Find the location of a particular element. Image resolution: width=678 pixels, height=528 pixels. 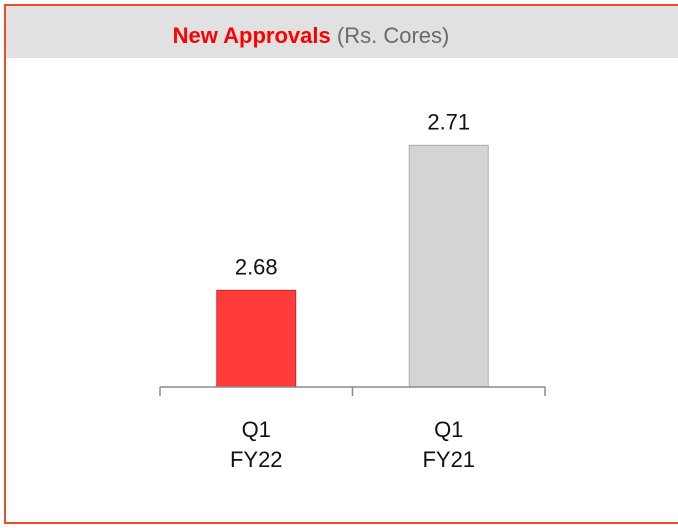

x-tick-label: Q1 FY21 is located at coordinates (449, 444).